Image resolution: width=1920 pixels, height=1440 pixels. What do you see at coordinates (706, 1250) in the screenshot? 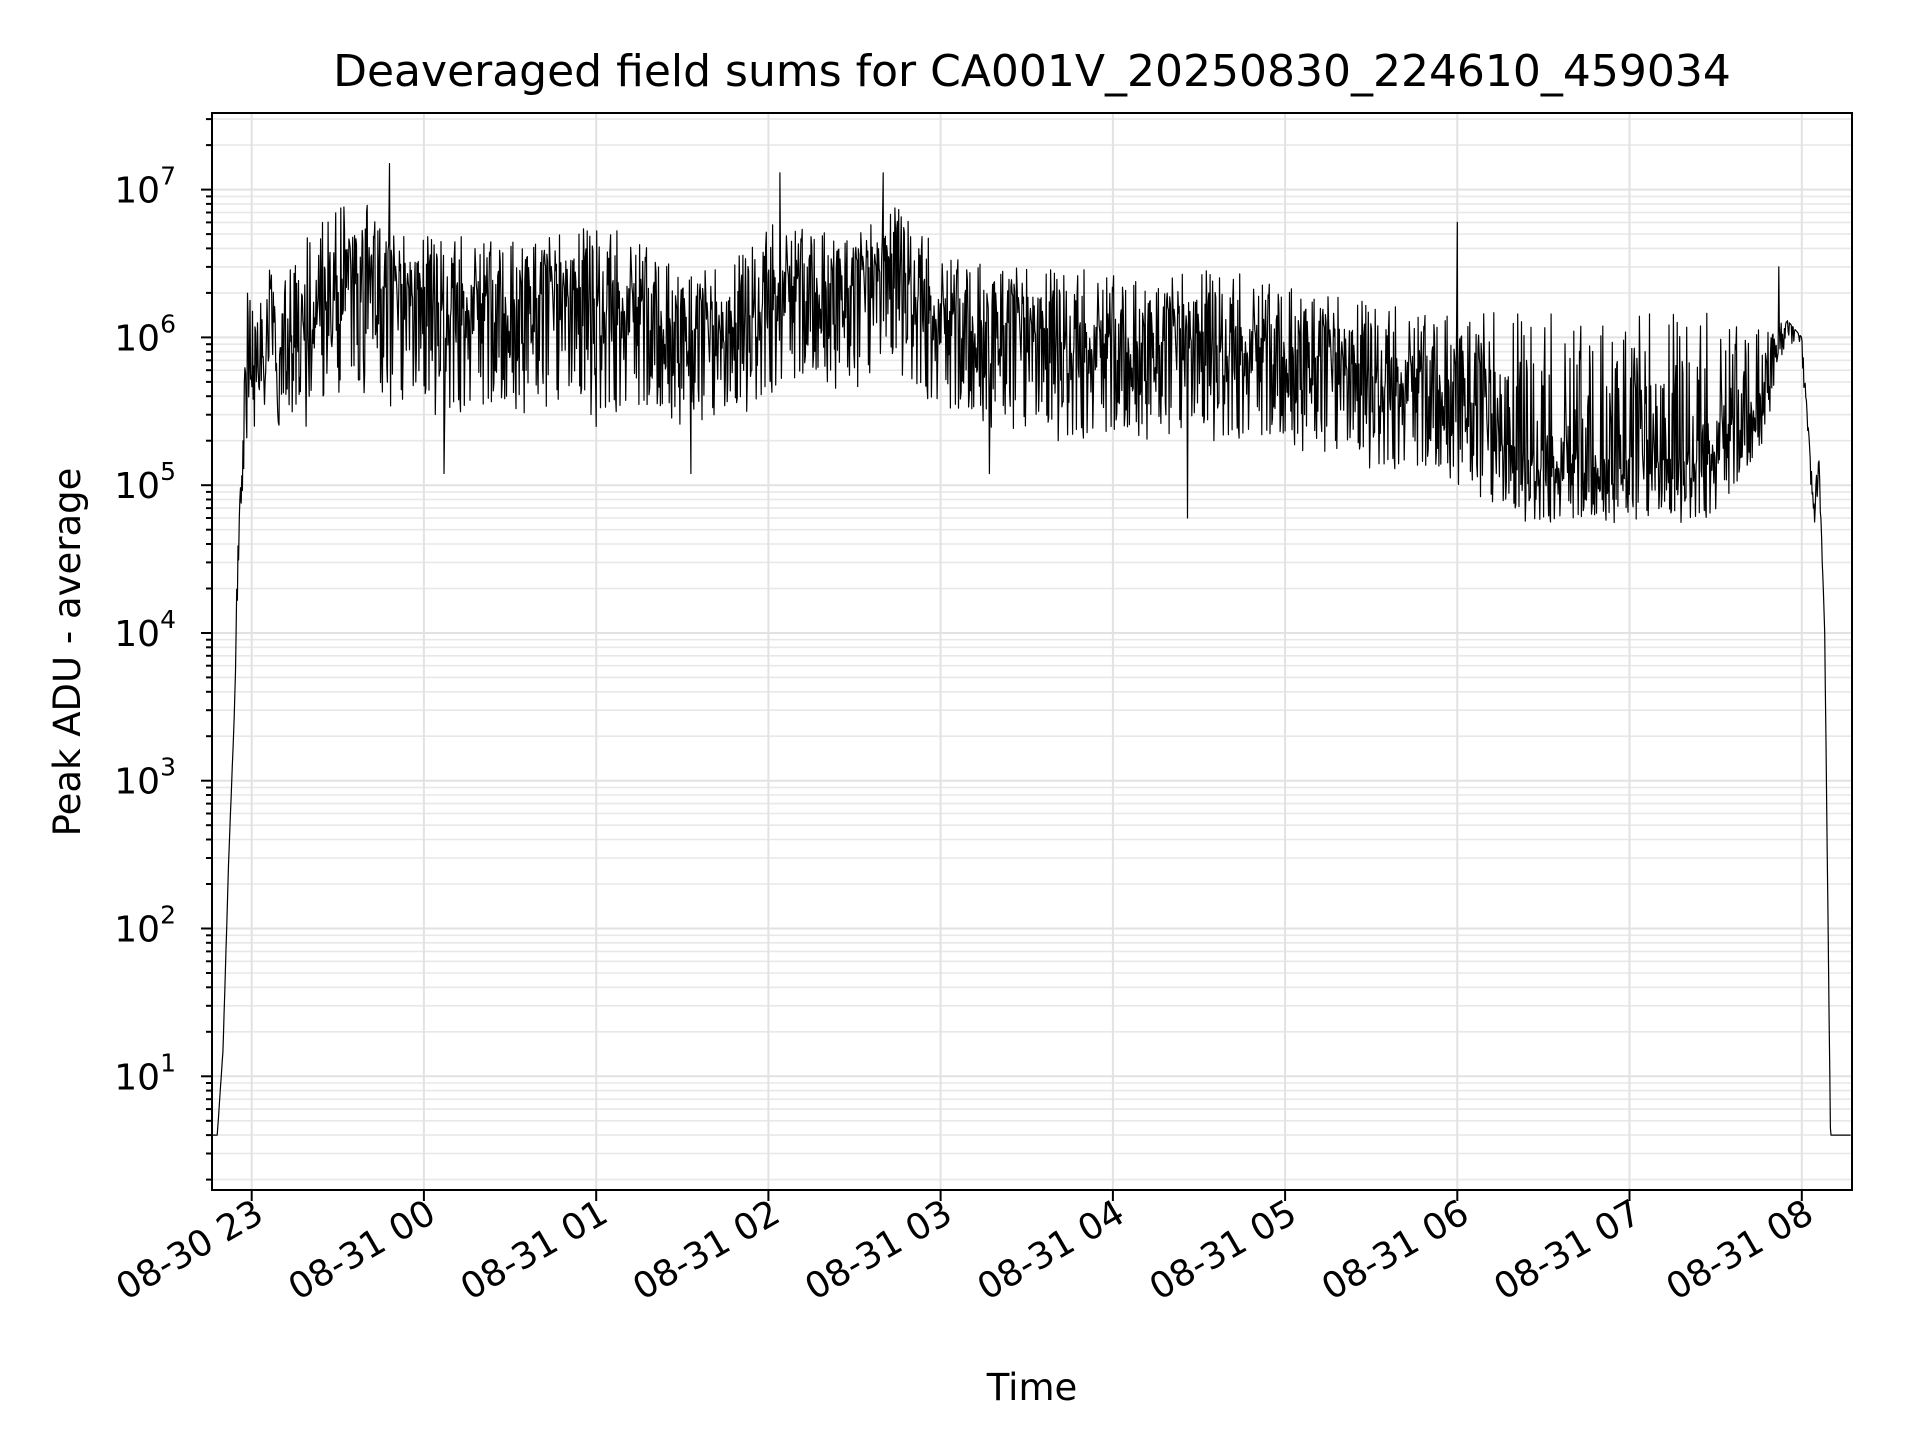
I see `x-tick-label: 08-31 02` at bounding box center [706, 1250].